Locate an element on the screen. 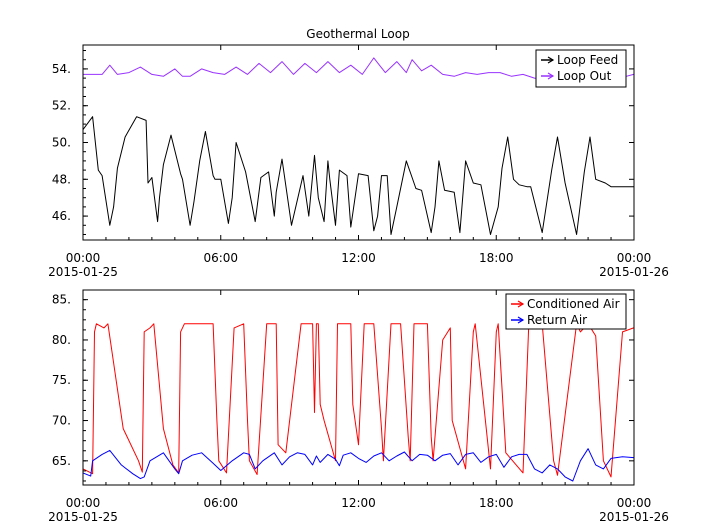  legend: Loop Feed Loop Out is located at coordinates (581, 68).